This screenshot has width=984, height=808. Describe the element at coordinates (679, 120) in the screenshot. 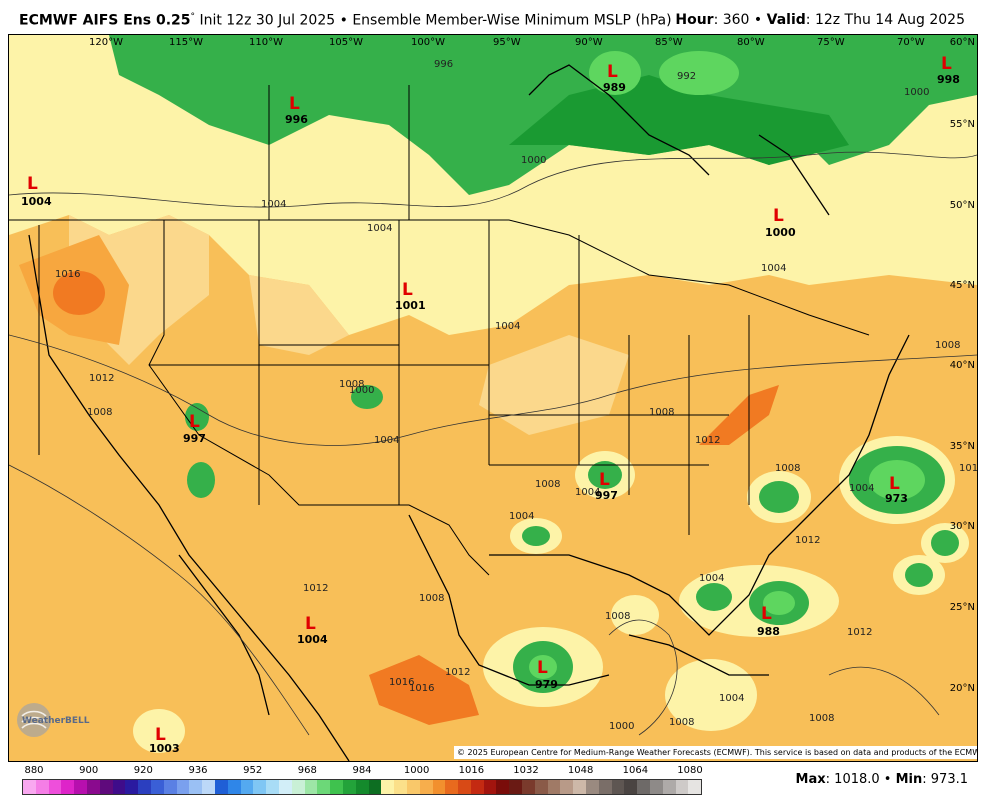

I see `deep-trough` at that location.